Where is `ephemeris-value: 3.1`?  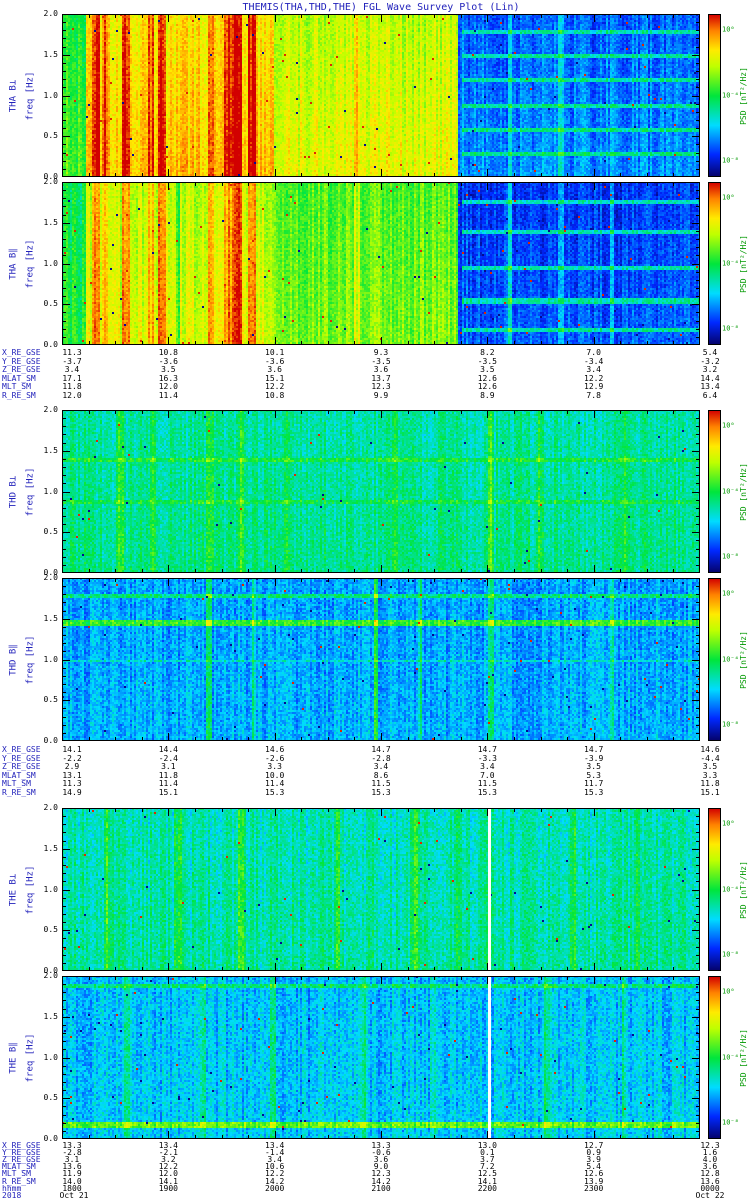 ephemeris-value: 3.1 is located at coordinates (72, 1160).